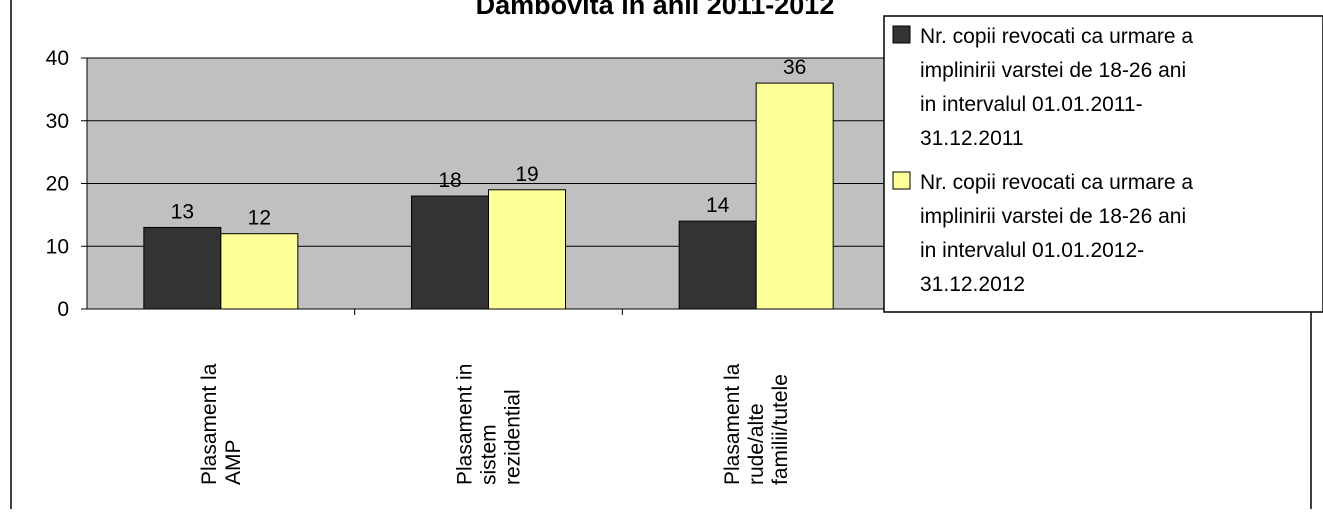  Describe the element at coordinates (513, 437) in the screenshot. I see `category-label-line: rezidential` at that location.